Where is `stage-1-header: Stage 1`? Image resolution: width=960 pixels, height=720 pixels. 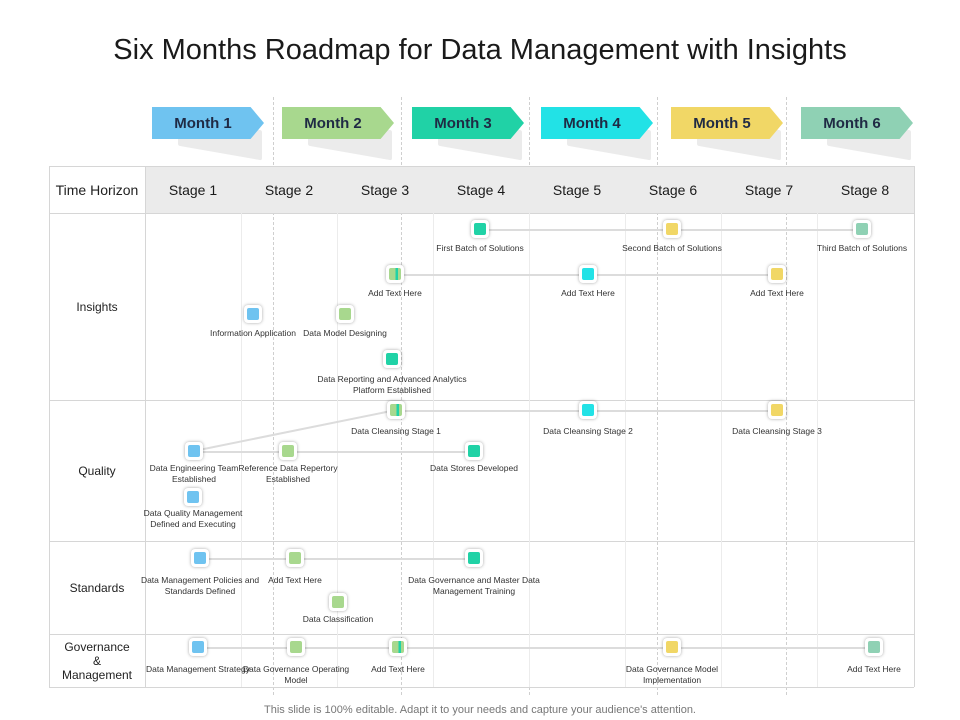
stage-1-header: Stage 1 is located at coordinates (193, 189).